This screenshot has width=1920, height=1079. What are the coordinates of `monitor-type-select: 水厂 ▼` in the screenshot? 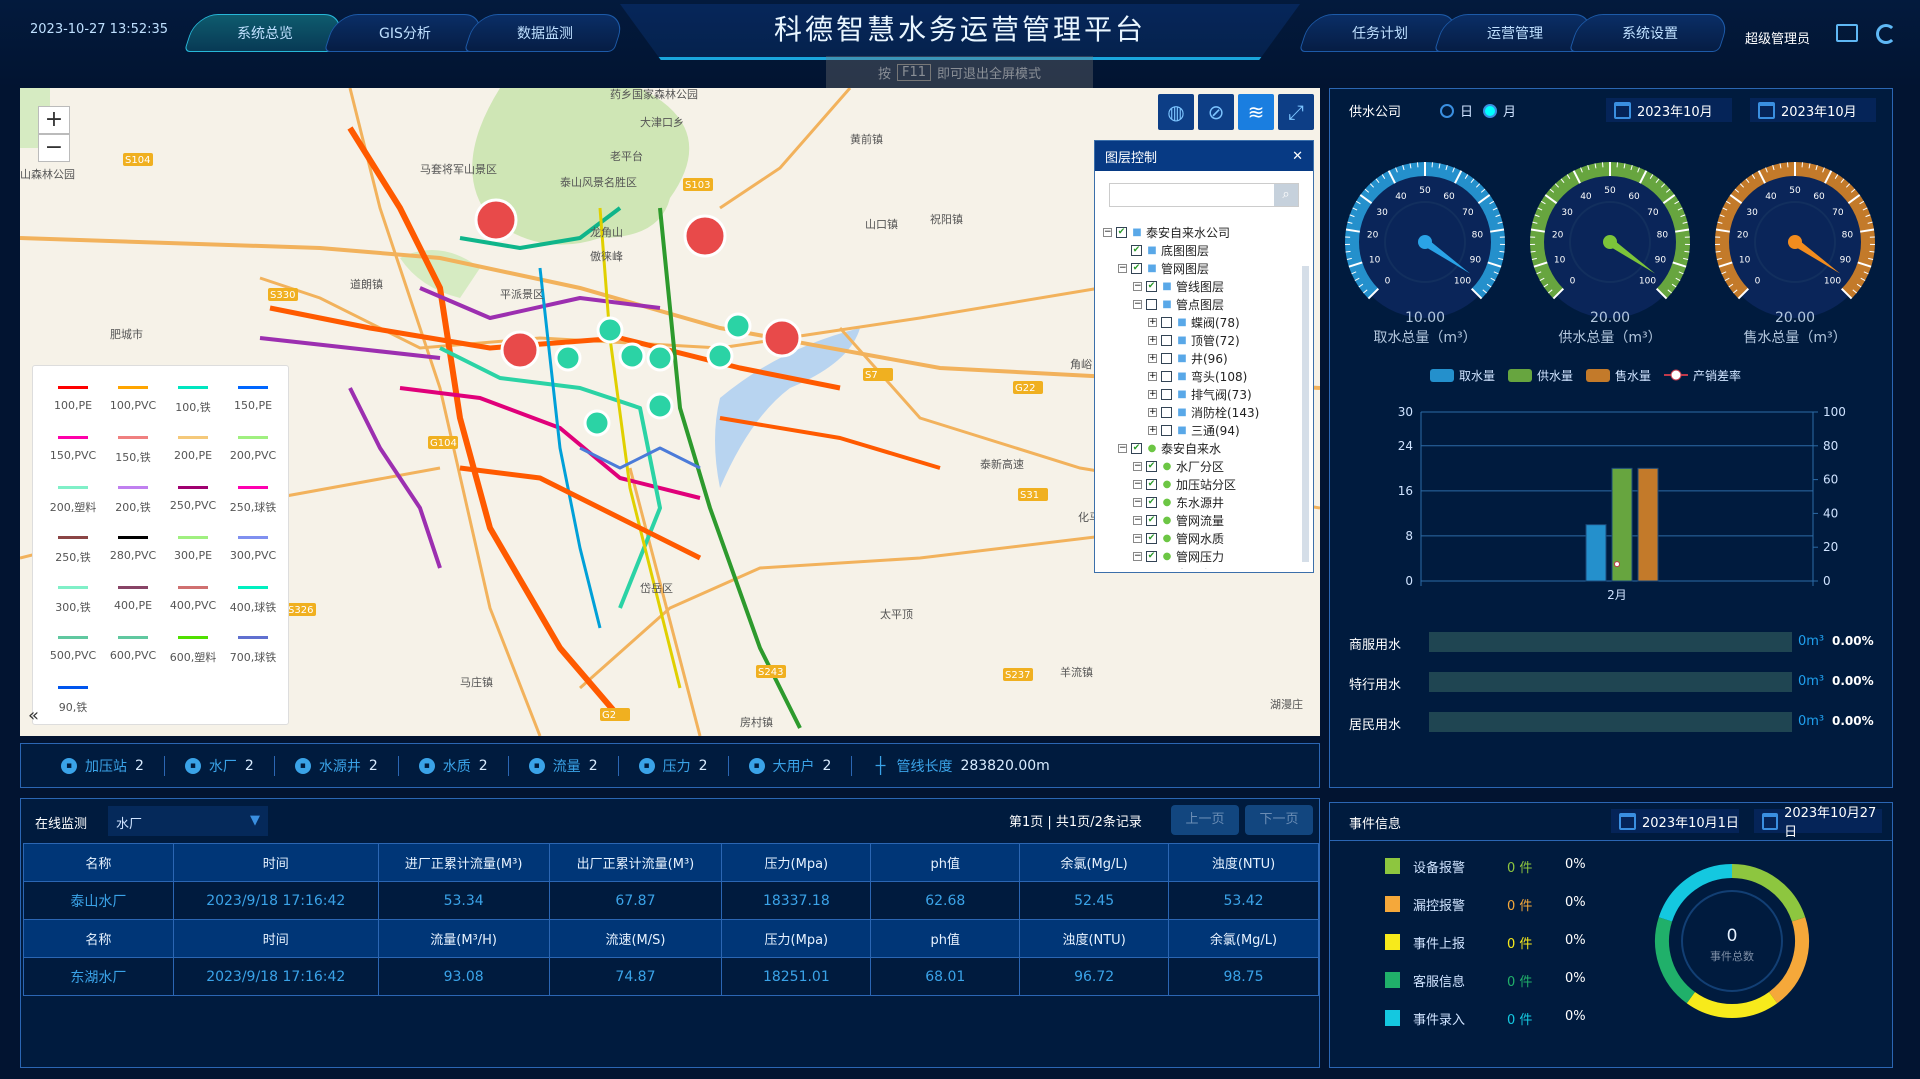 It's located at (188, 821).